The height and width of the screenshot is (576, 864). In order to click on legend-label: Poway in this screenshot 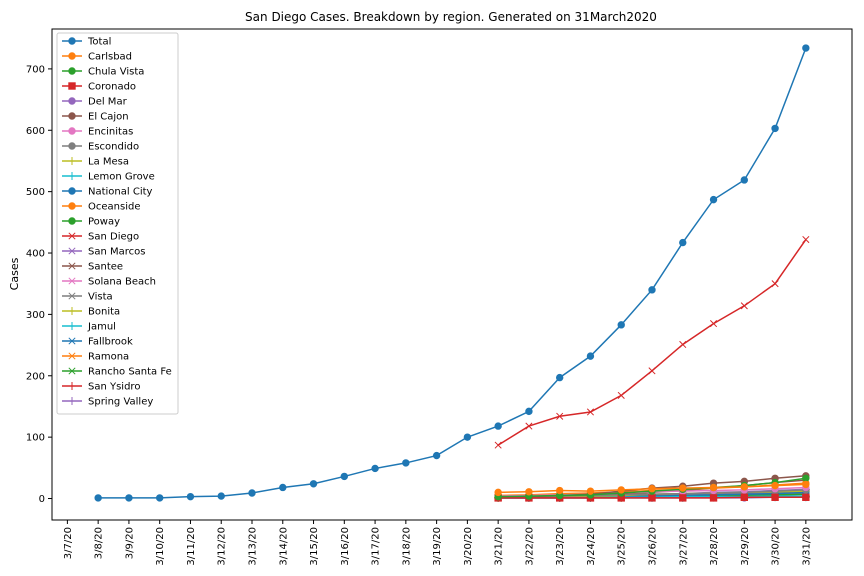, I will do `click(104, 222)`.